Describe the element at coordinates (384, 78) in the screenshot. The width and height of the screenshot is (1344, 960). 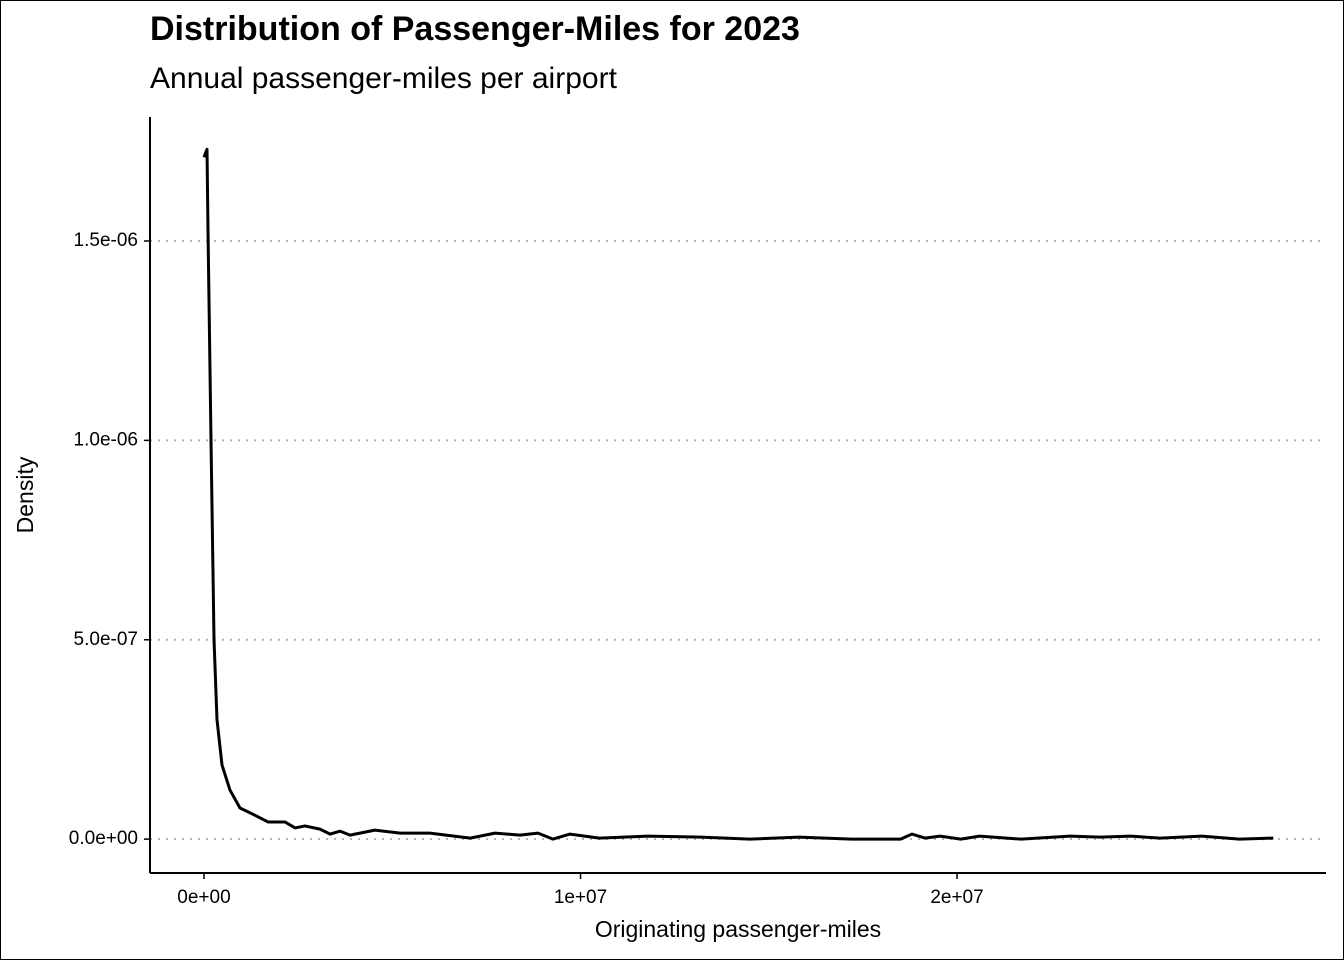
I see `chart-subtitle: Annual passenger-miles per airport` at that location.